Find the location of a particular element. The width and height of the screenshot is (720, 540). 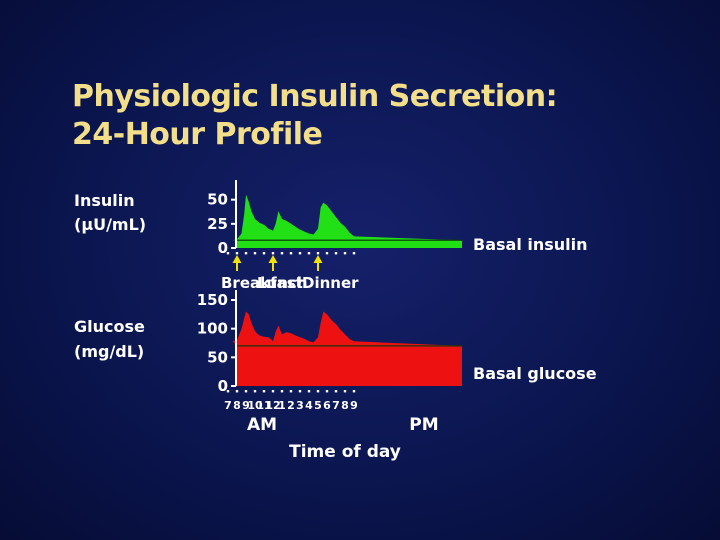

insulin-profile-area is located at coordinates (347, 221).